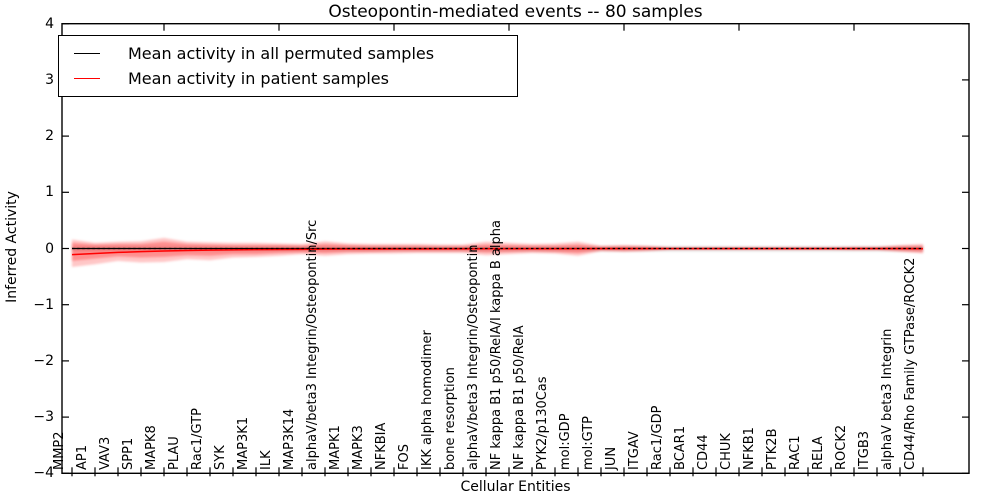 This screenshot has height=500, width=1000. Describe the element at coordinates (519, 398) in the screenshot. I see `x-tick-label: NF kappa B1 p50/RelA` at that location.